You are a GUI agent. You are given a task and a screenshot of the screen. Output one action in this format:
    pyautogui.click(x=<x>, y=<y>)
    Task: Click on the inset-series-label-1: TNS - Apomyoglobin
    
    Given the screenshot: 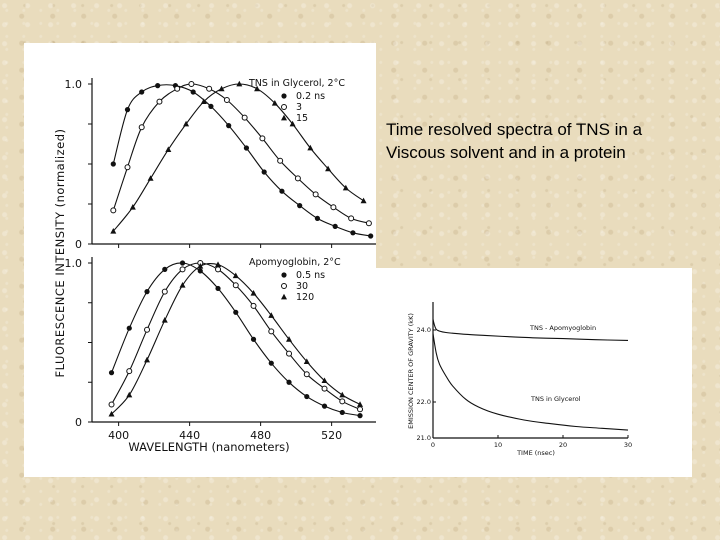 What is the action you would take?
    pyautogui.click(x=562, y=328)
    